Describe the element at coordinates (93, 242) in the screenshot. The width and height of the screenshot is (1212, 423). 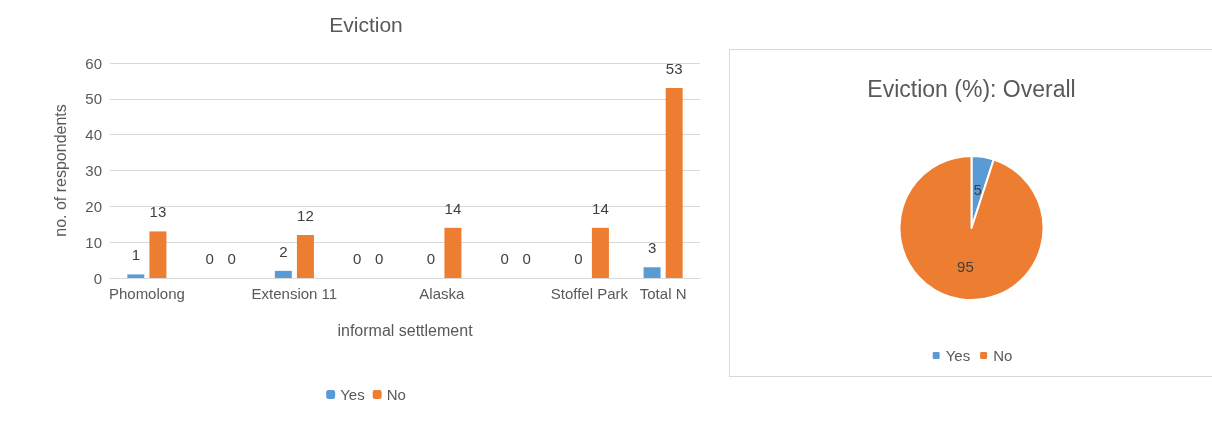
I see `y-tick-label: 10` at that location.